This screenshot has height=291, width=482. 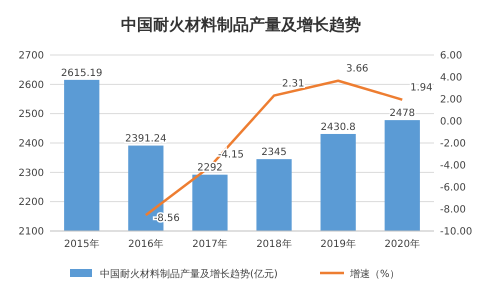 What do you see at coordinates (453, 166) in the screenshot?
I see `y2-tick-label: -4.00` at bounding box center [453, 166].